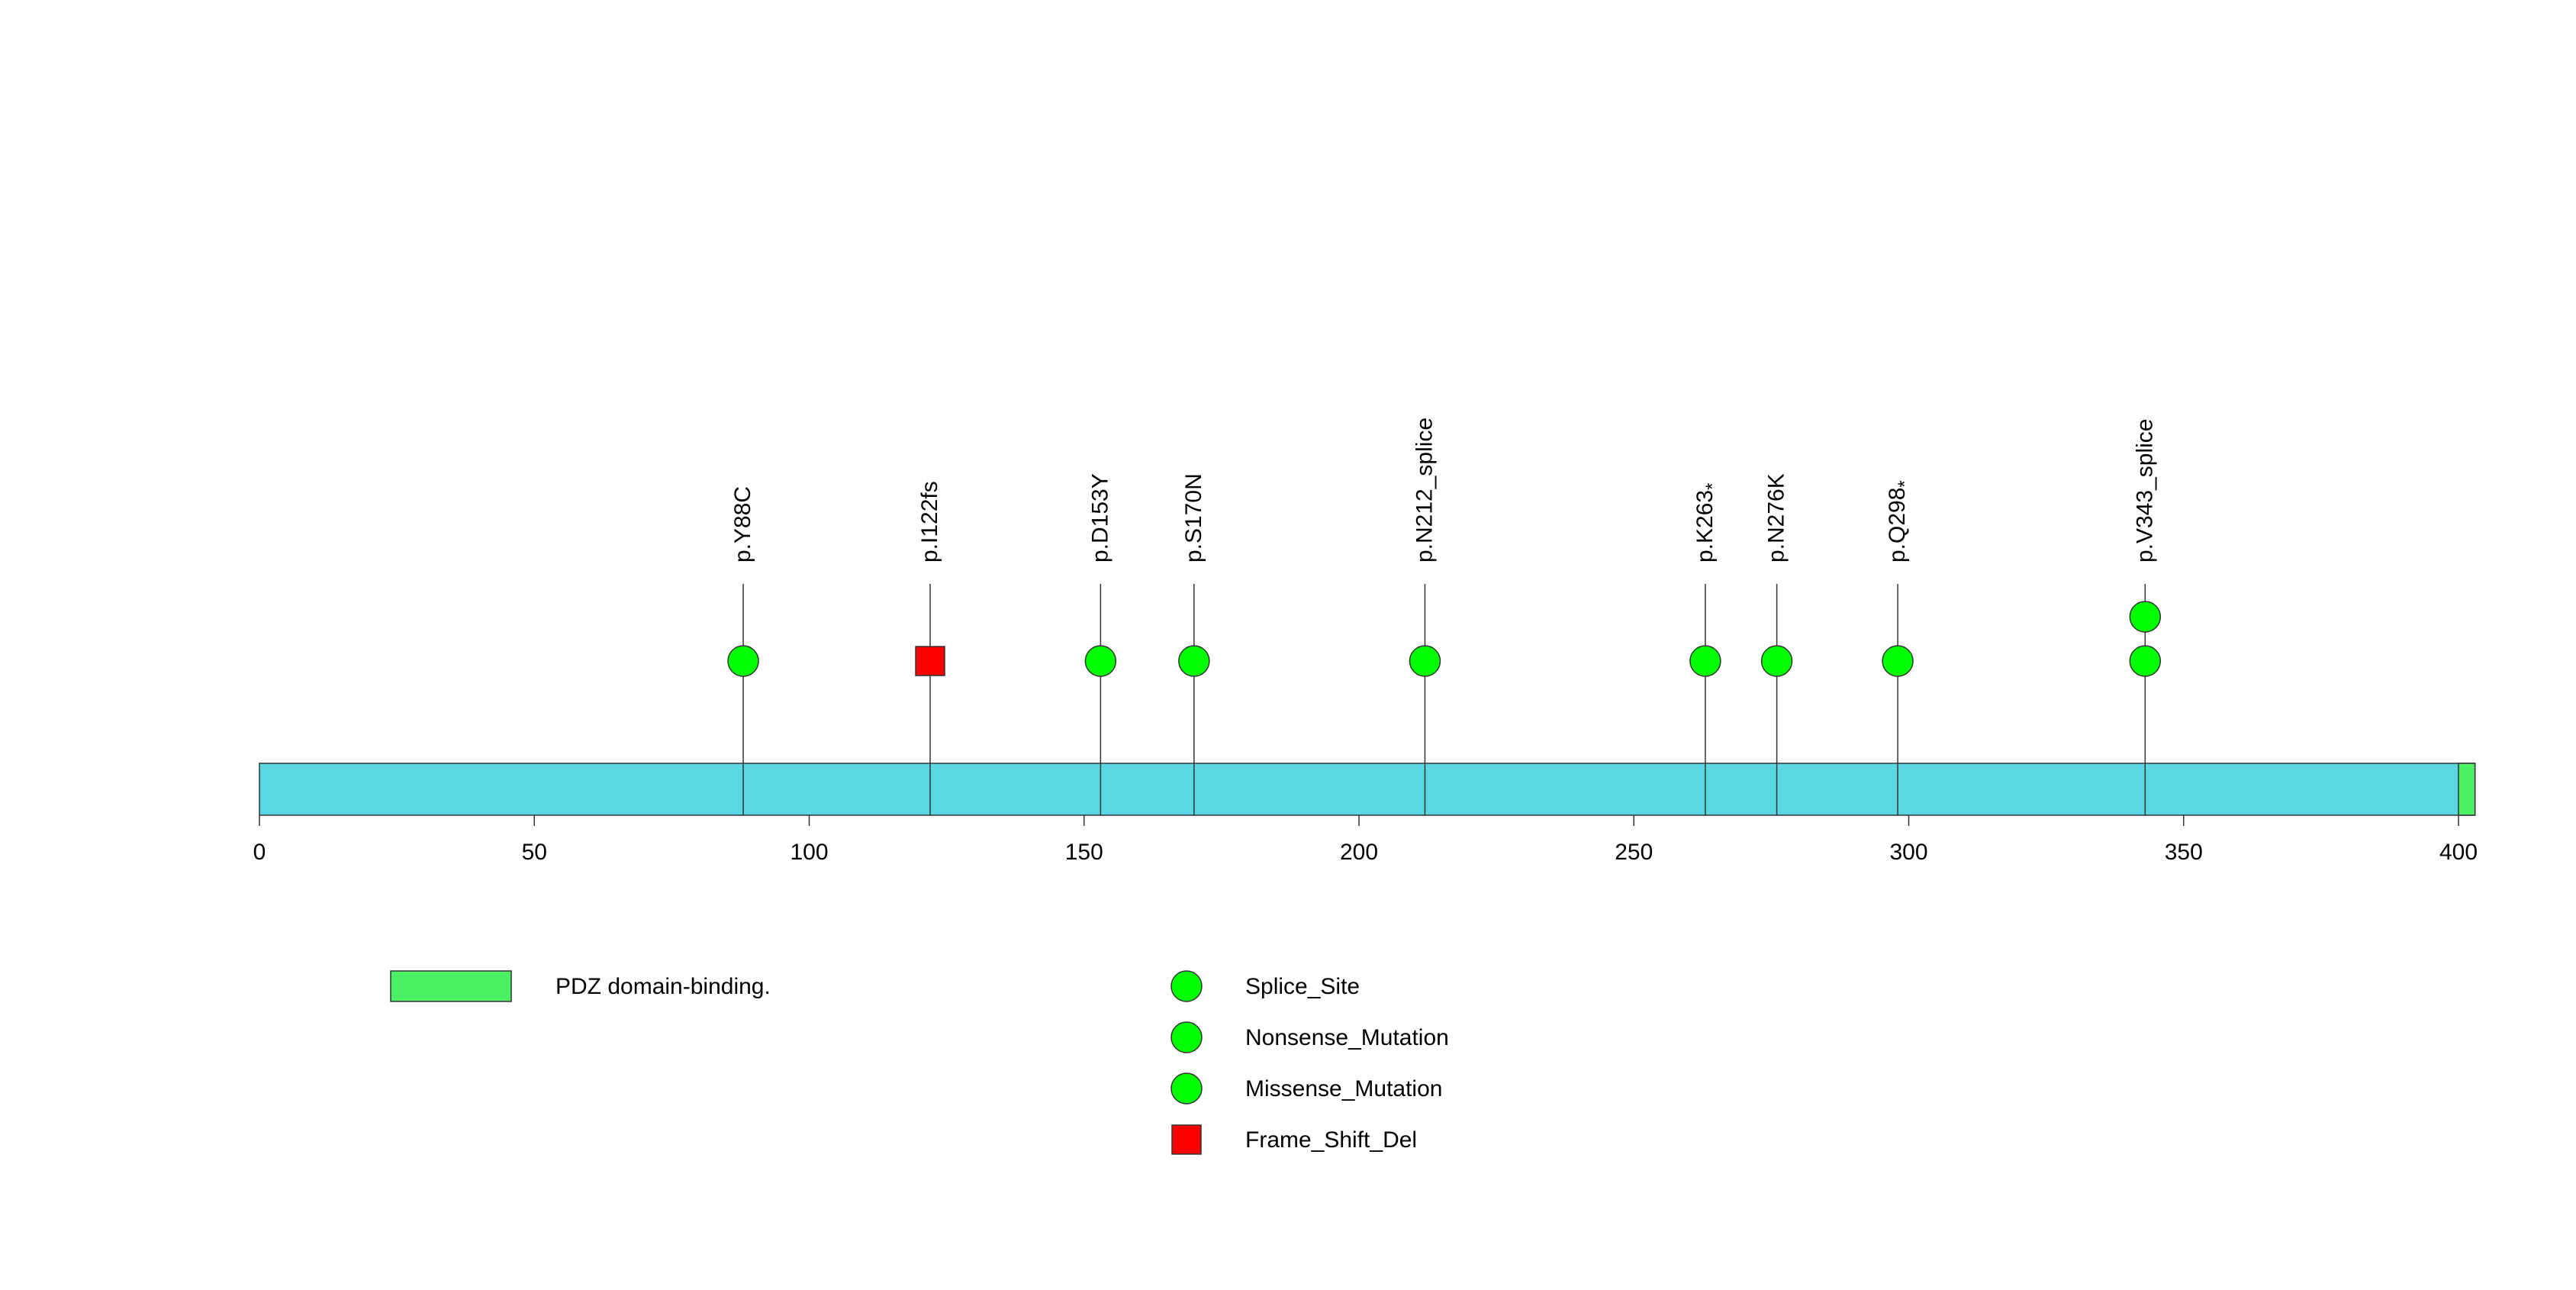  Describe the element at coordinates (1707, 523) in the screenshot. I see `mutation-label: p.K263*` at that location.